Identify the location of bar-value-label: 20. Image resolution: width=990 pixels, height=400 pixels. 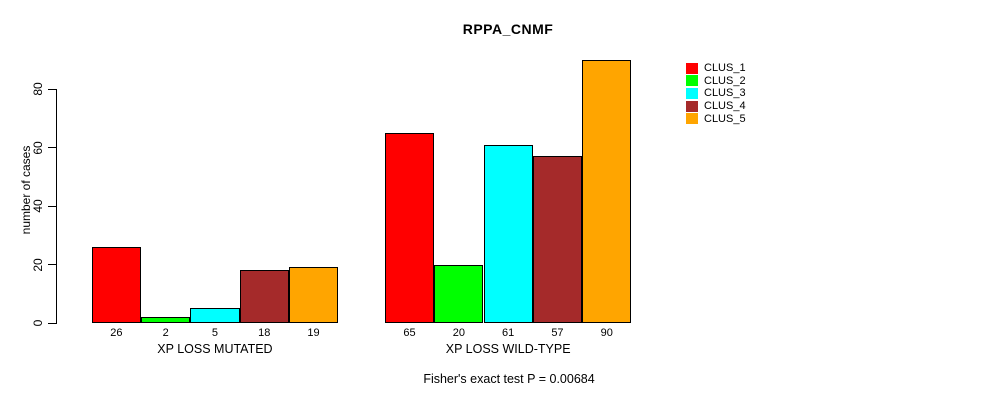
(458, 333).